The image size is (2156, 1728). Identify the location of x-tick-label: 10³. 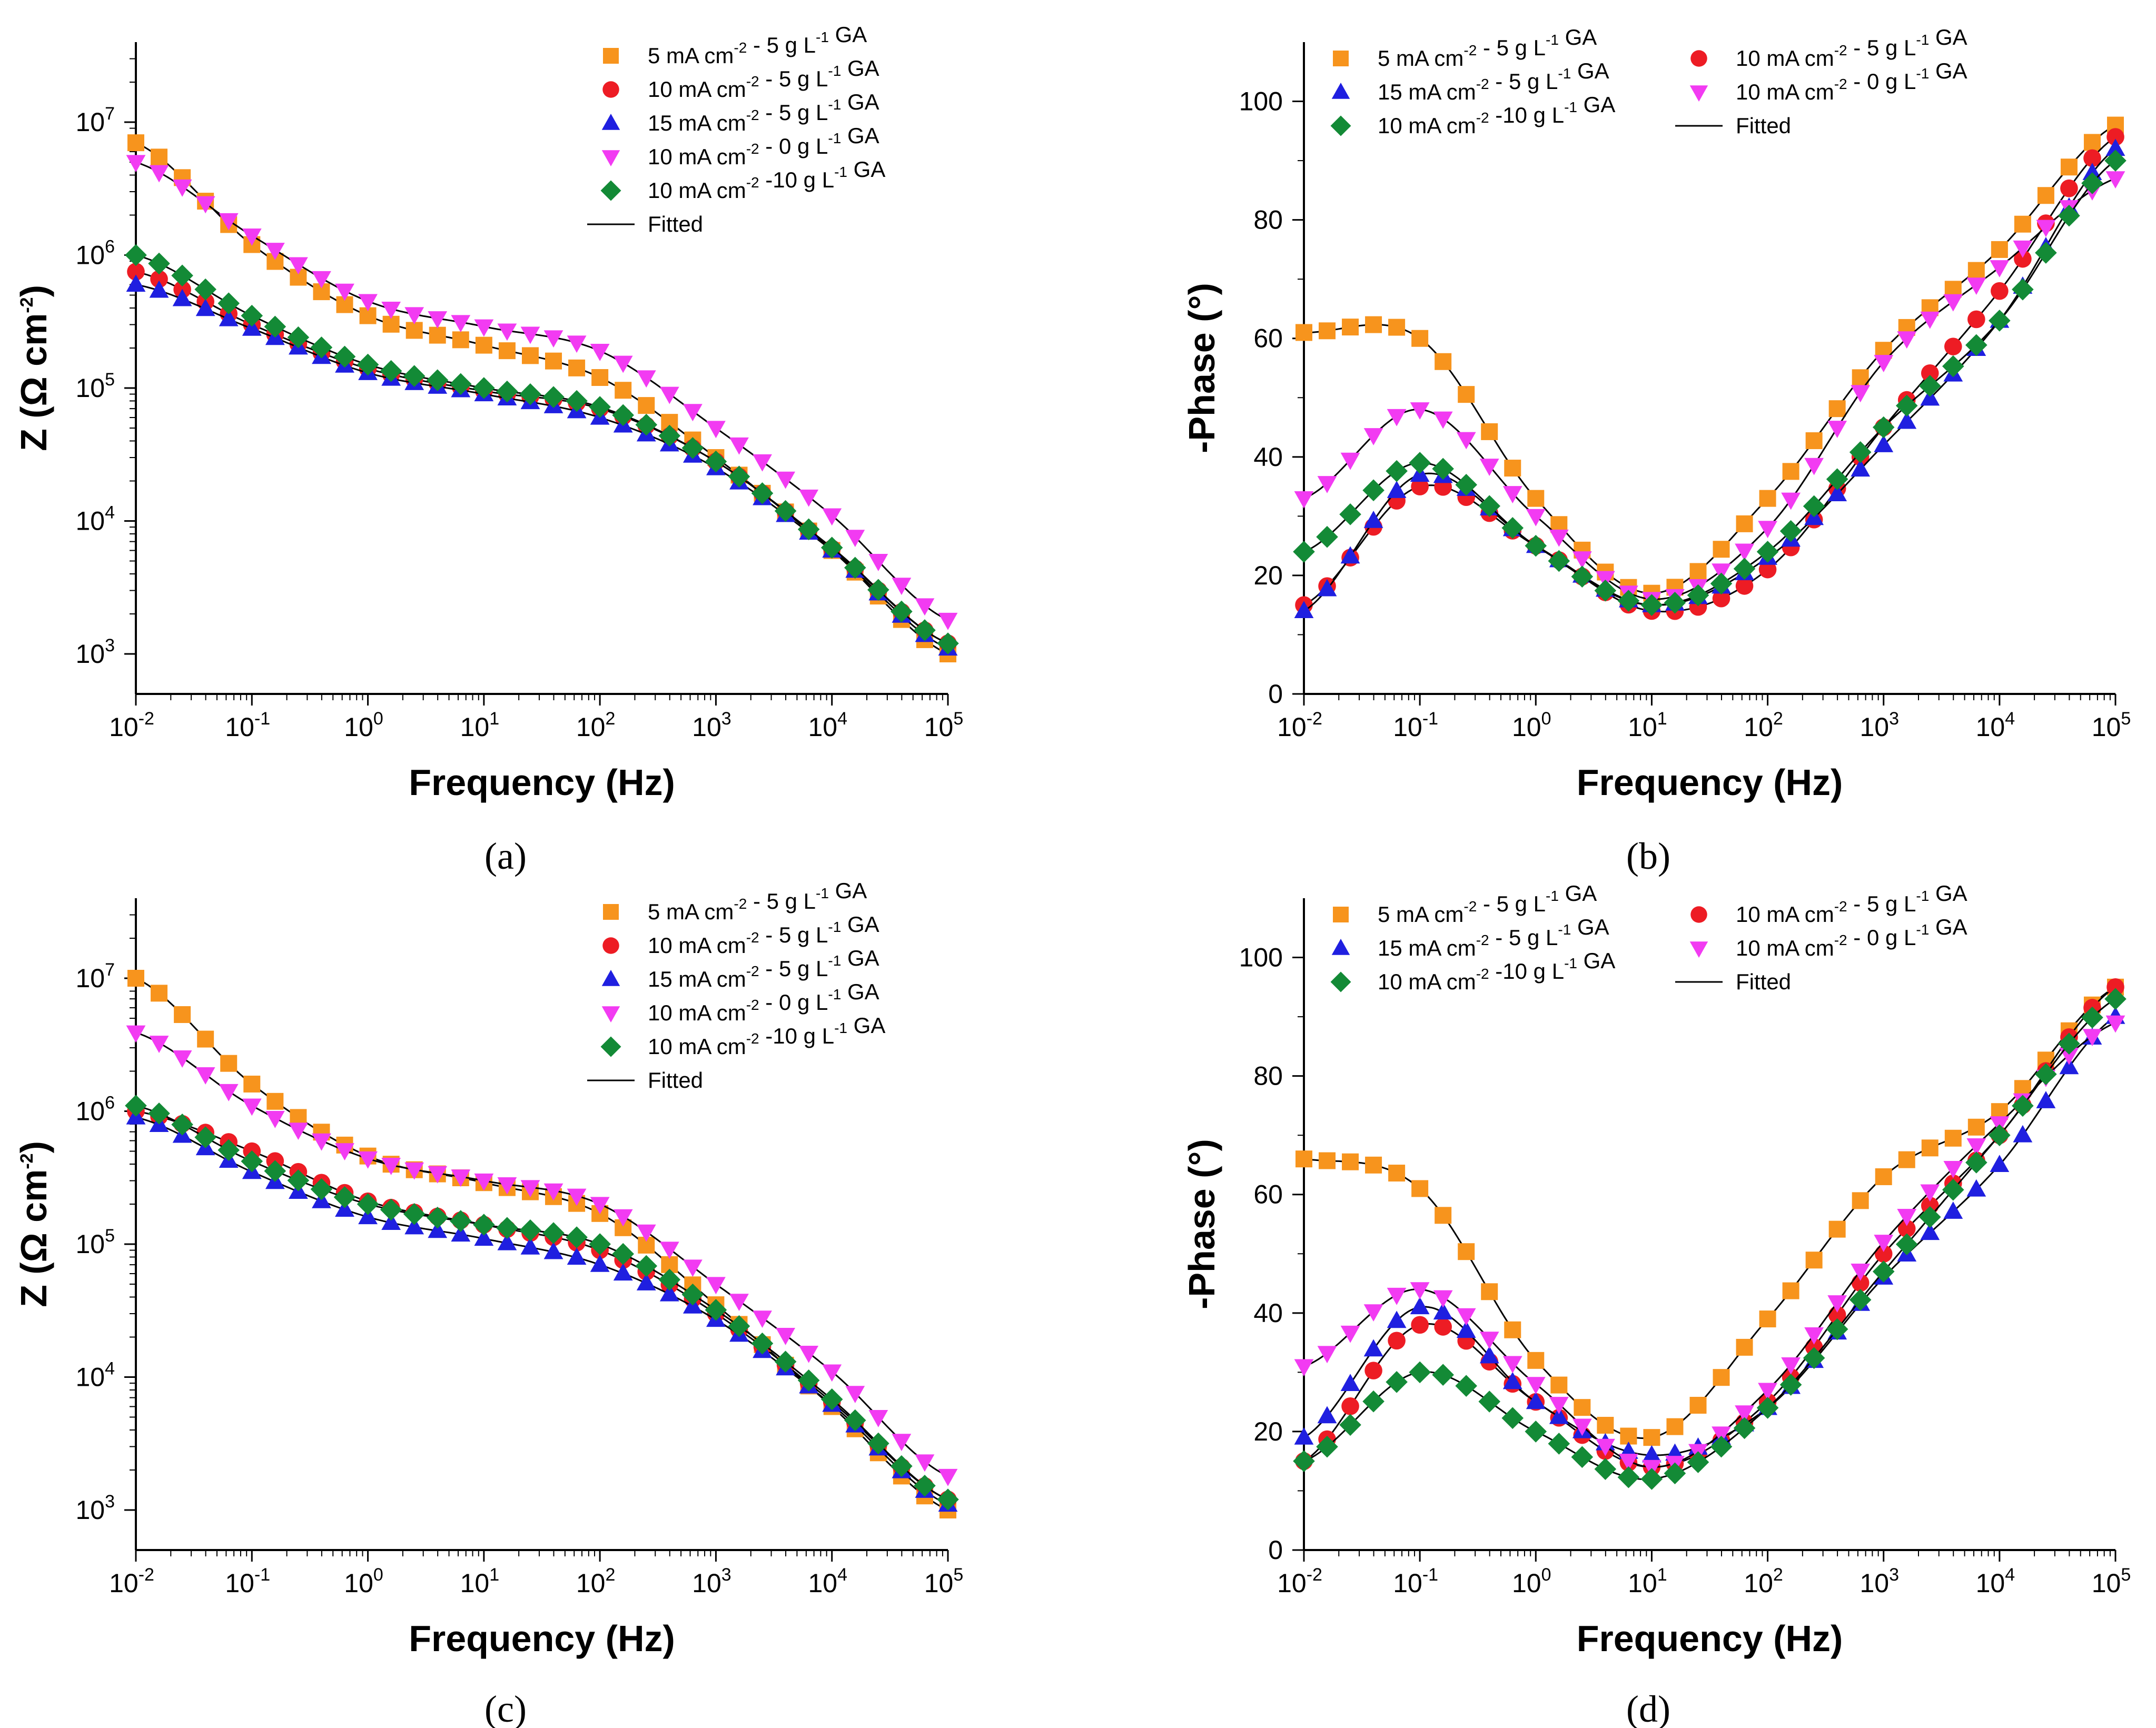
(1879, 725).